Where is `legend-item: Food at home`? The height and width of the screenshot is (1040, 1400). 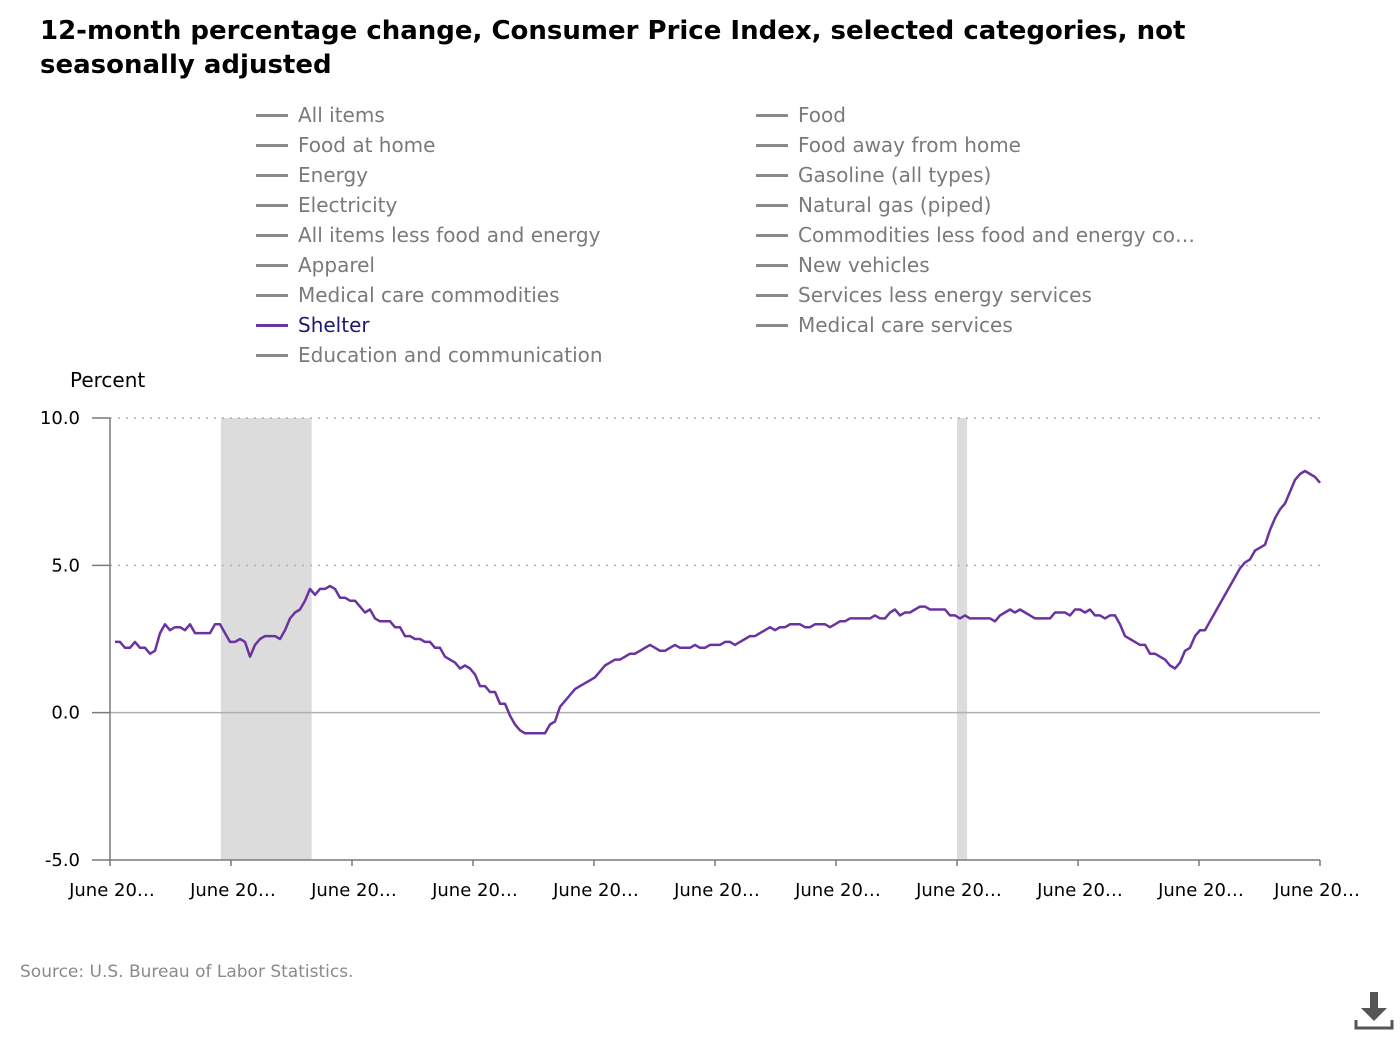 legend-item: Food at home is located at coordinates (506, 145).